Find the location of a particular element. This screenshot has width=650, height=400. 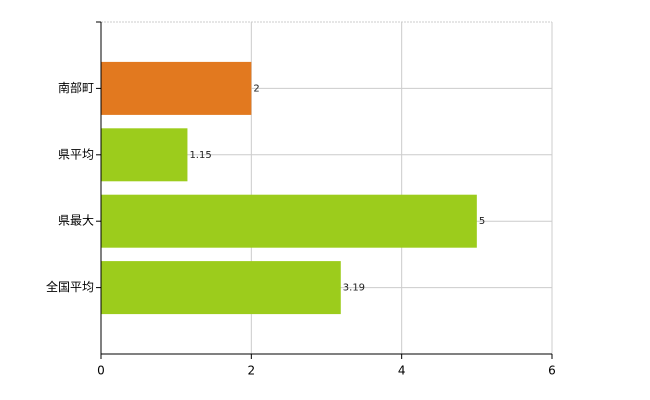

value-label: 5 is located at coordinates (482, 221).